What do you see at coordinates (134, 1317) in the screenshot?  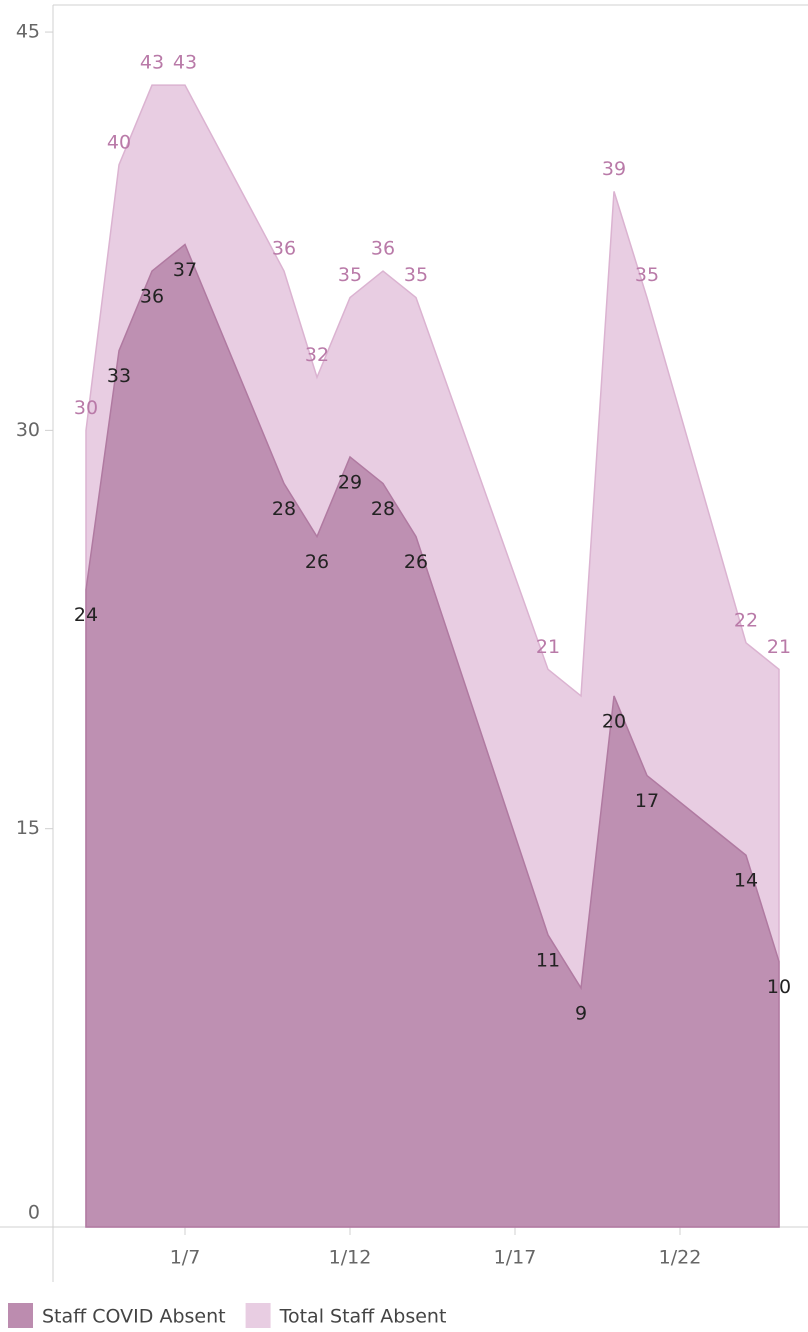 I see `legend-label: Staff COVID Absent` at bounding box center [134, 1317].